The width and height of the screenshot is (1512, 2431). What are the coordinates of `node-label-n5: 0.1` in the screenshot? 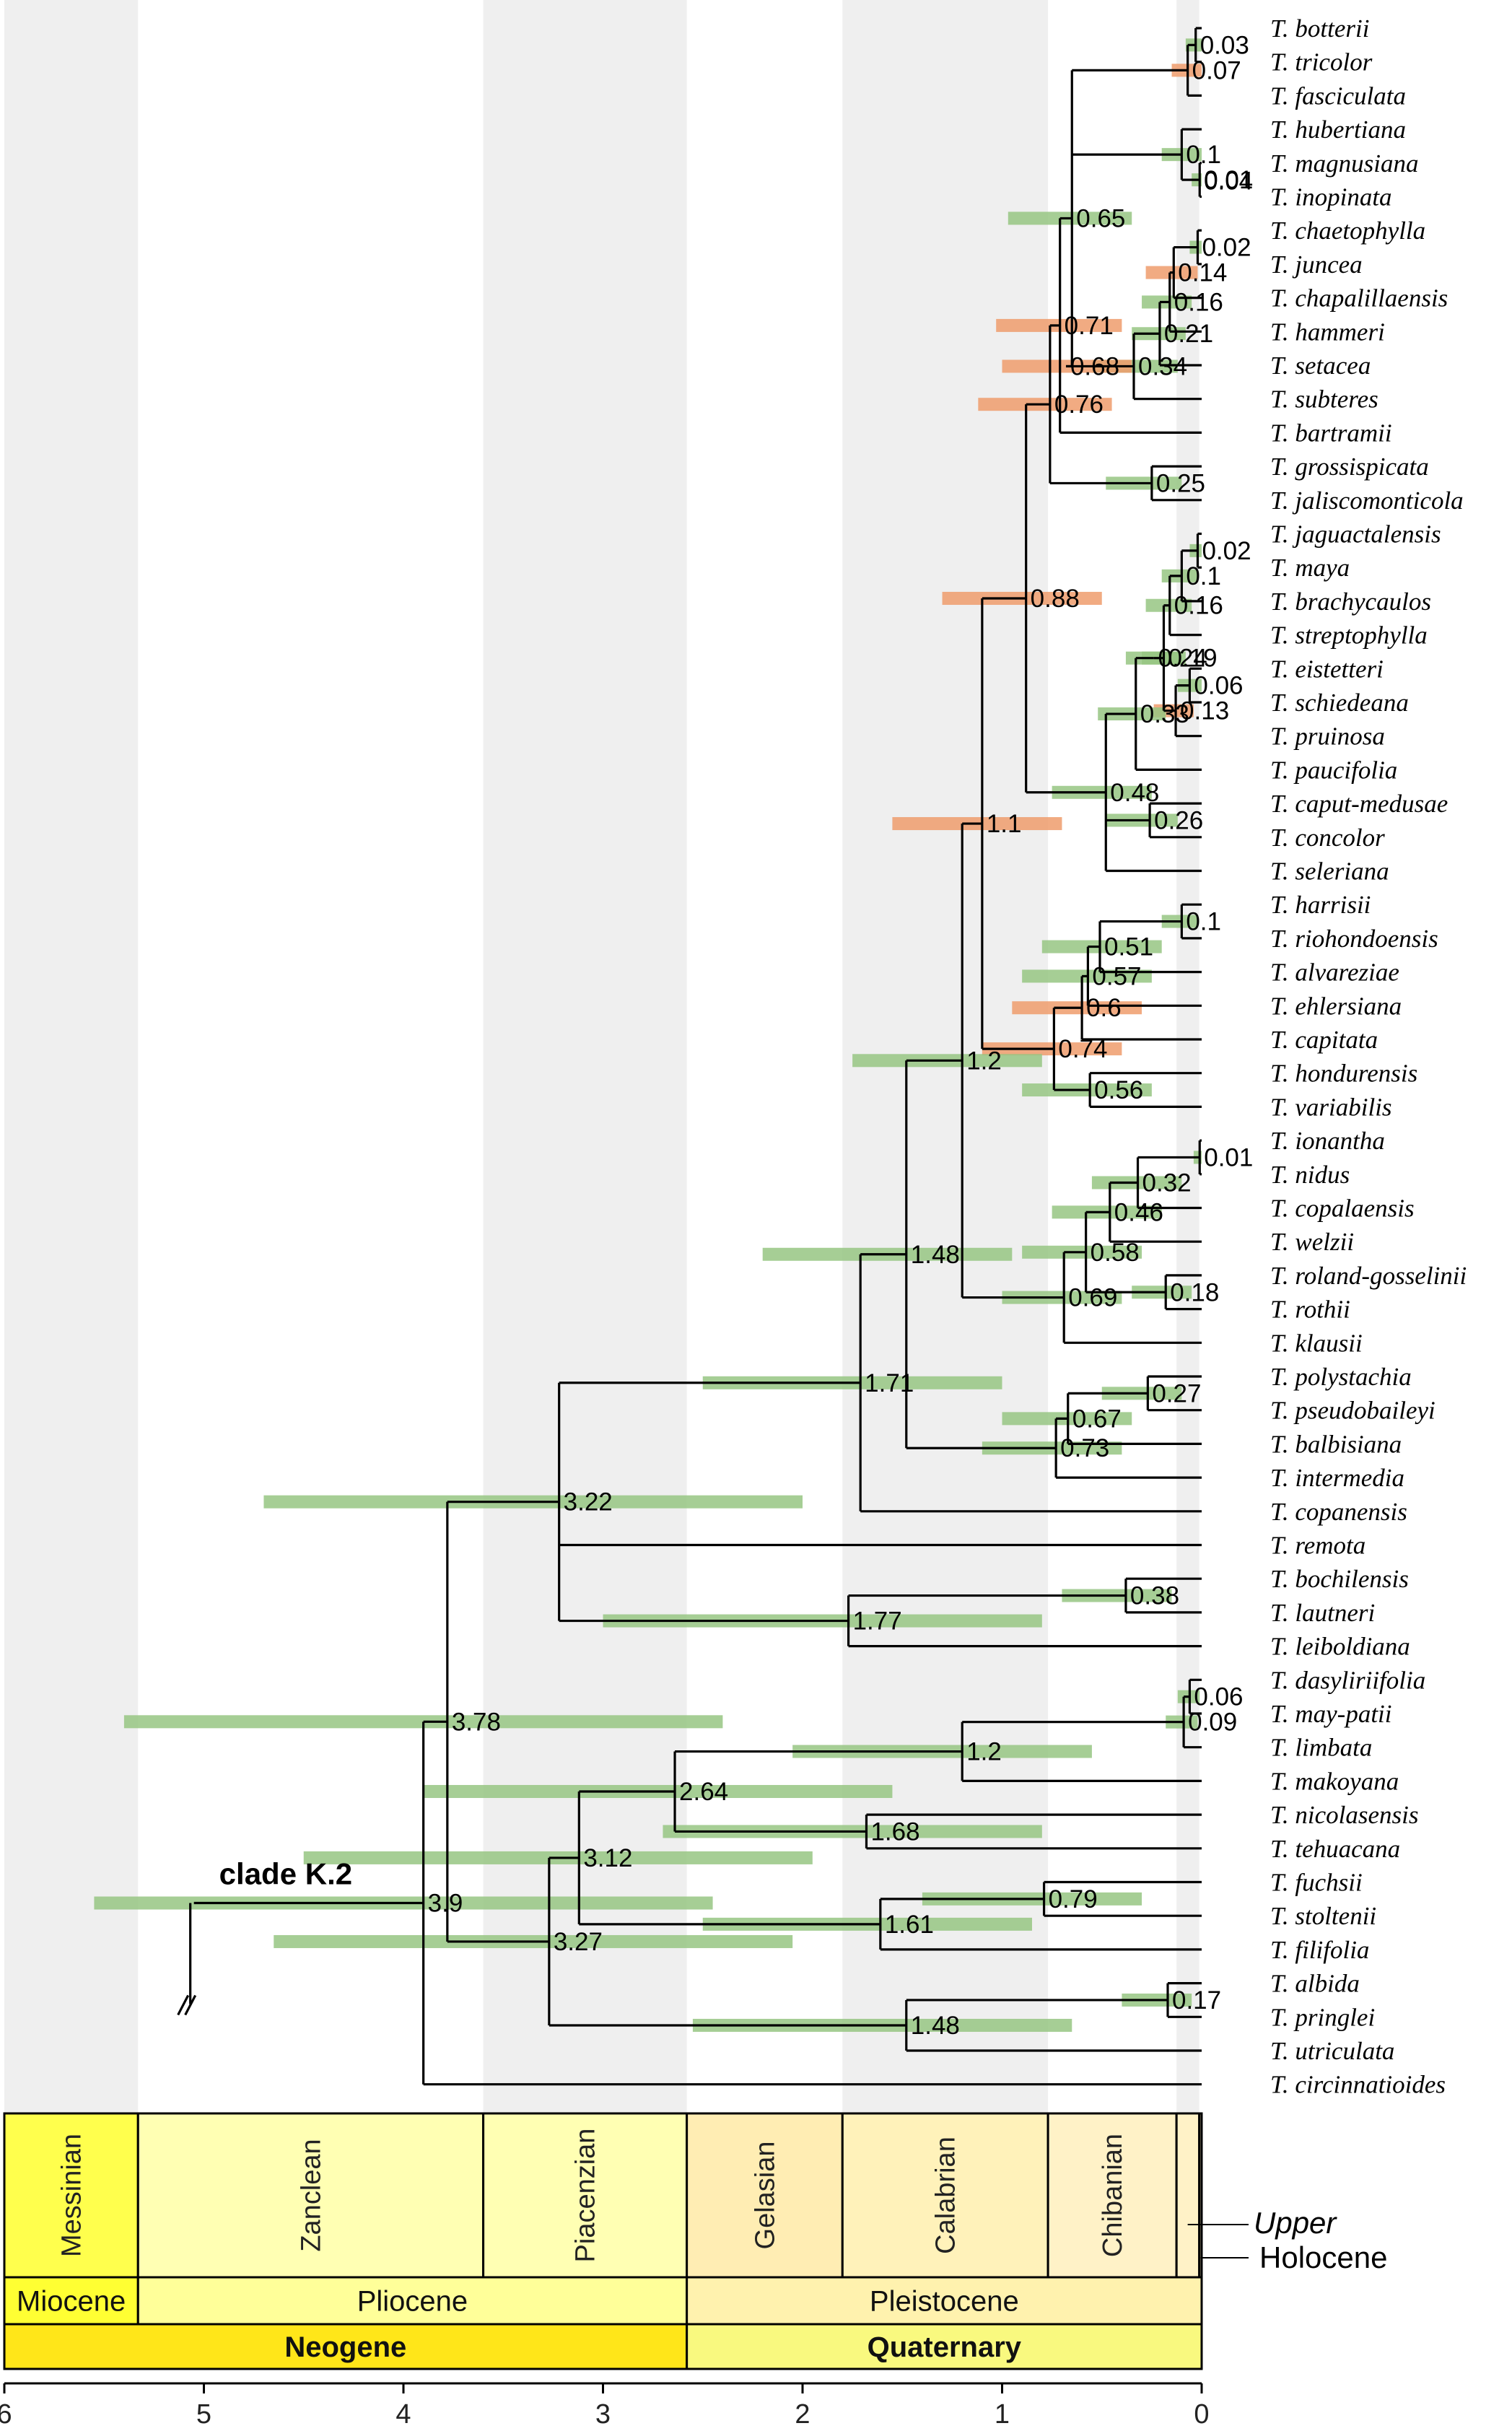 It's located at (1203, 155).